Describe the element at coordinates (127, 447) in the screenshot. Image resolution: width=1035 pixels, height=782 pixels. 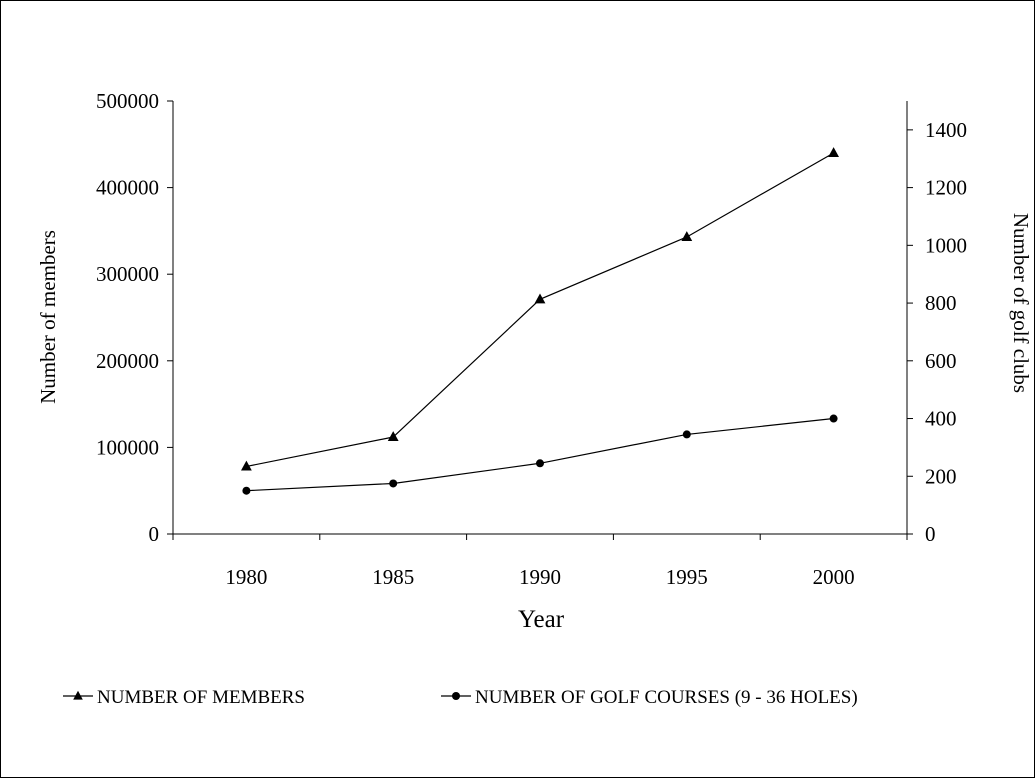
I see `y-tick-label: 100000` at that location.